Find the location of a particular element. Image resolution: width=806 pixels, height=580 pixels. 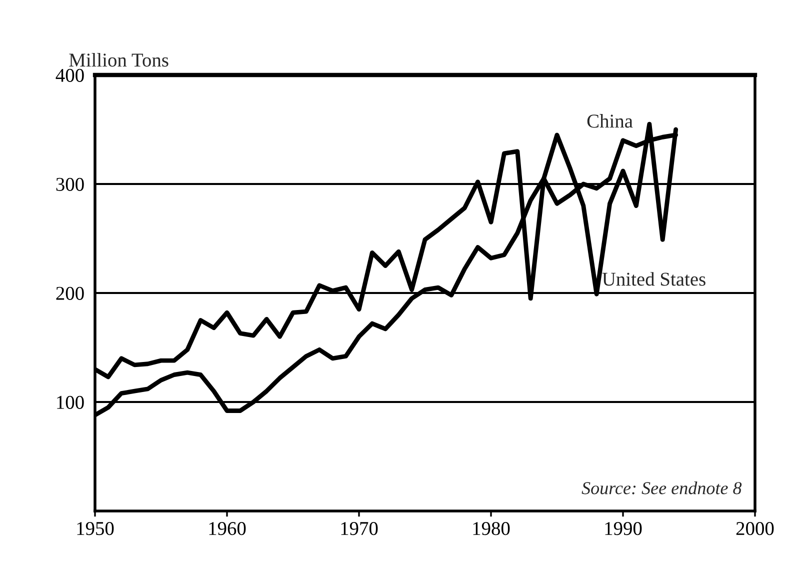

annotation: Source: See endnote 8 is located at coordinates (662, 488).